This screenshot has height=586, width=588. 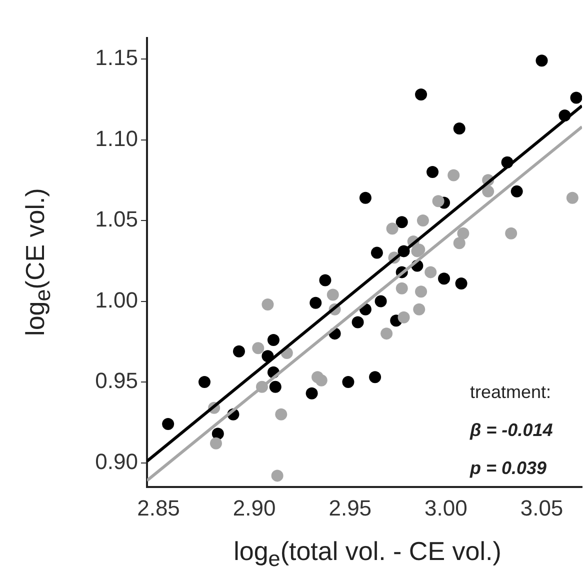 What do you see at coordinates (511, 392) in the screenshot?
I see `annotation: treatment:` at bounding box center [511, 392].